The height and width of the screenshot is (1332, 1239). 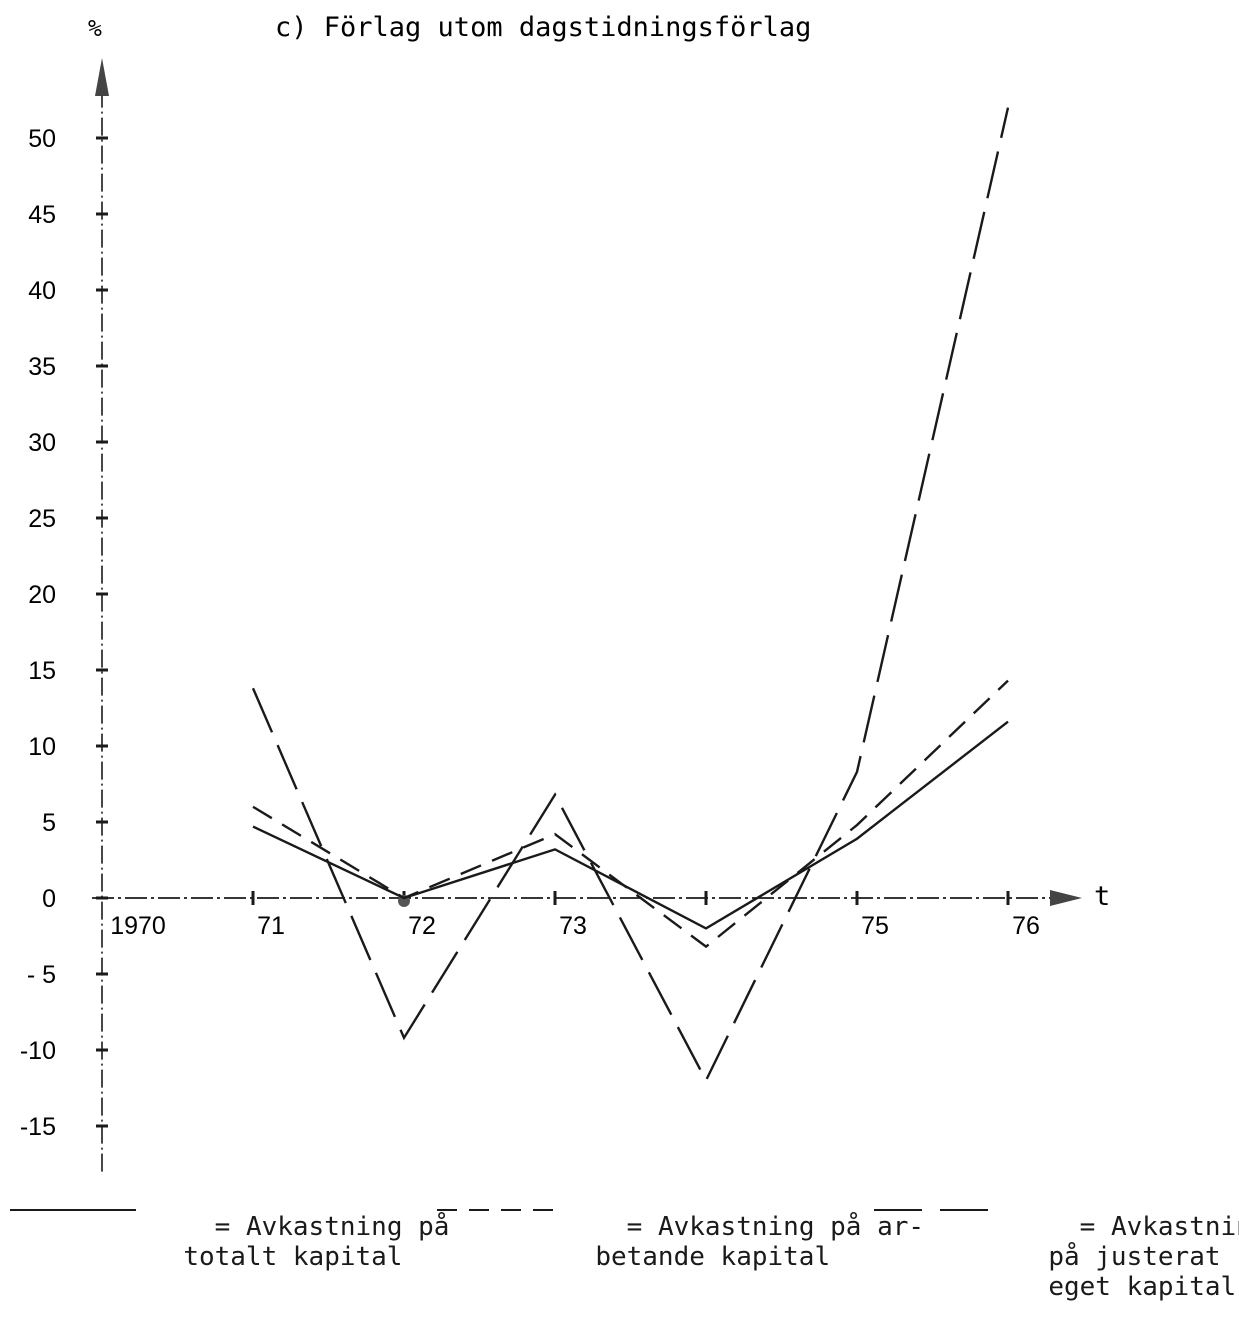 I want to click on legend-swatch-short-dash, so click(x=495, y=1210).